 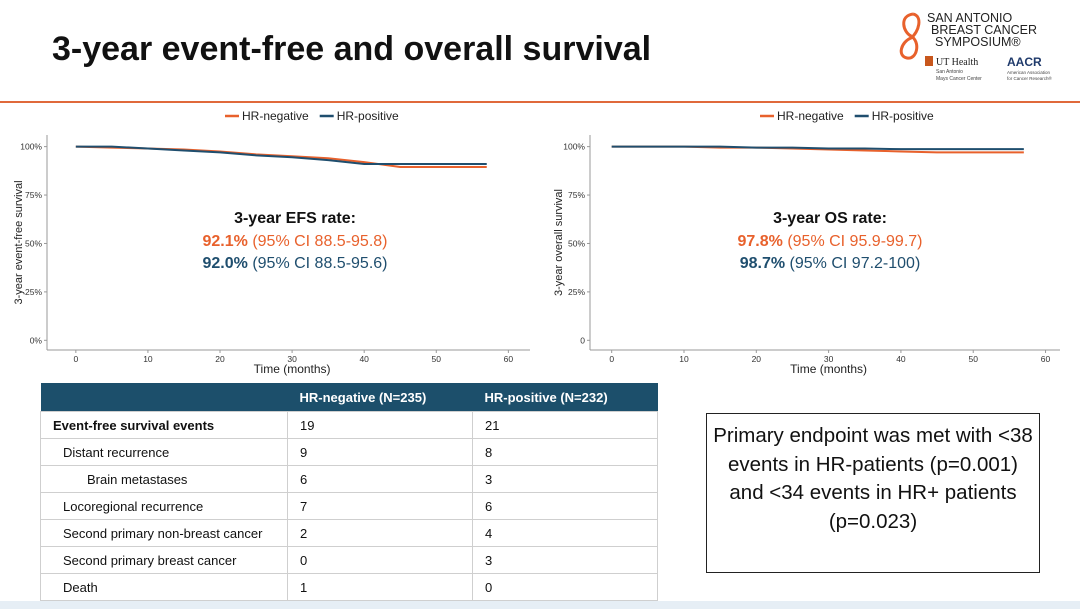 What do you see at coordinates (929, 61) in the screenshot?
I see `ut-badge` at bounding box center [929, 61].